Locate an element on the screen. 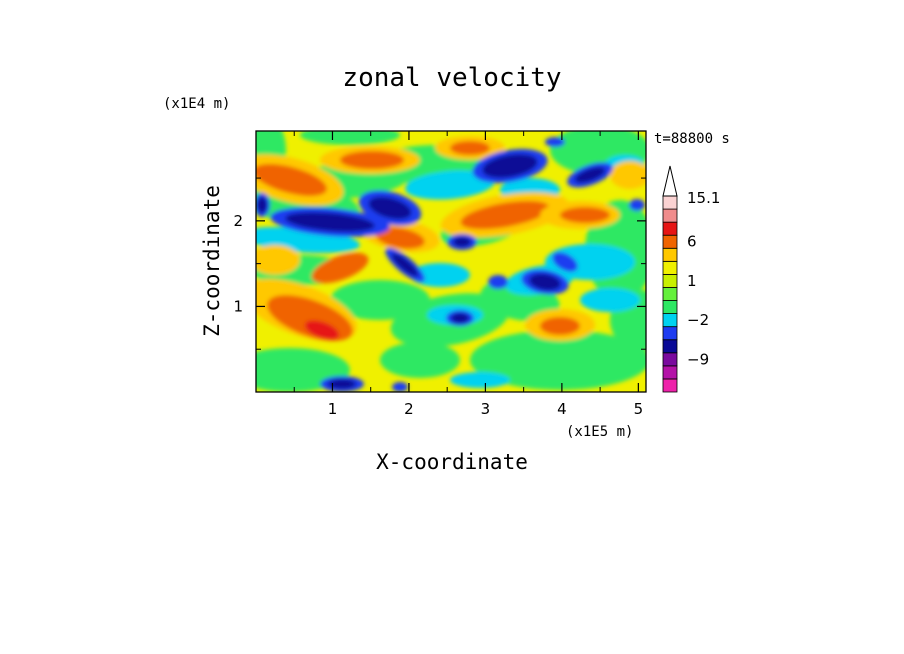  colorbar-extend-arrow is located at coordinates (670, 181).